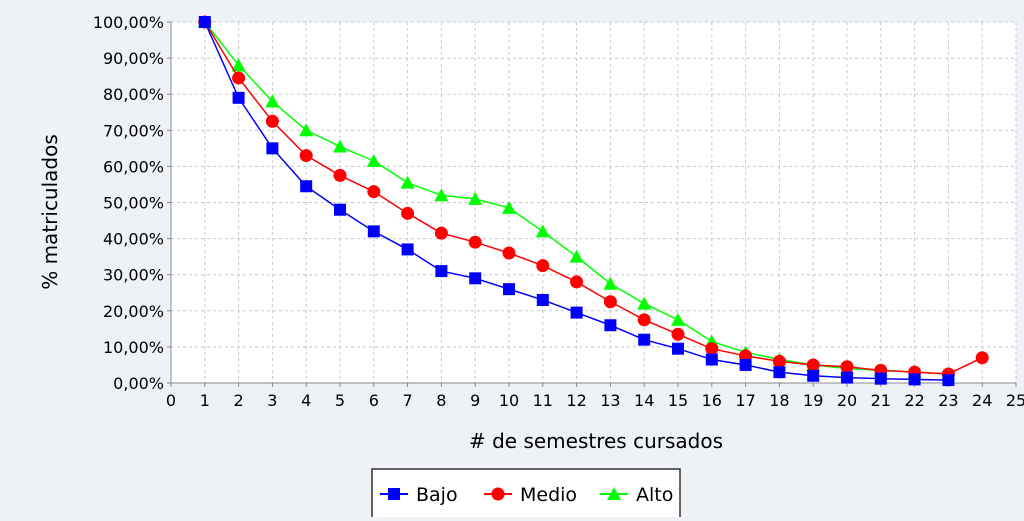 The width and height of the screenshot is (1024, 521). What do you see at coordinates (133, 203) in the screenshot?
I see `y-tick-label: 50,00%` at bounding box center [133, 203].